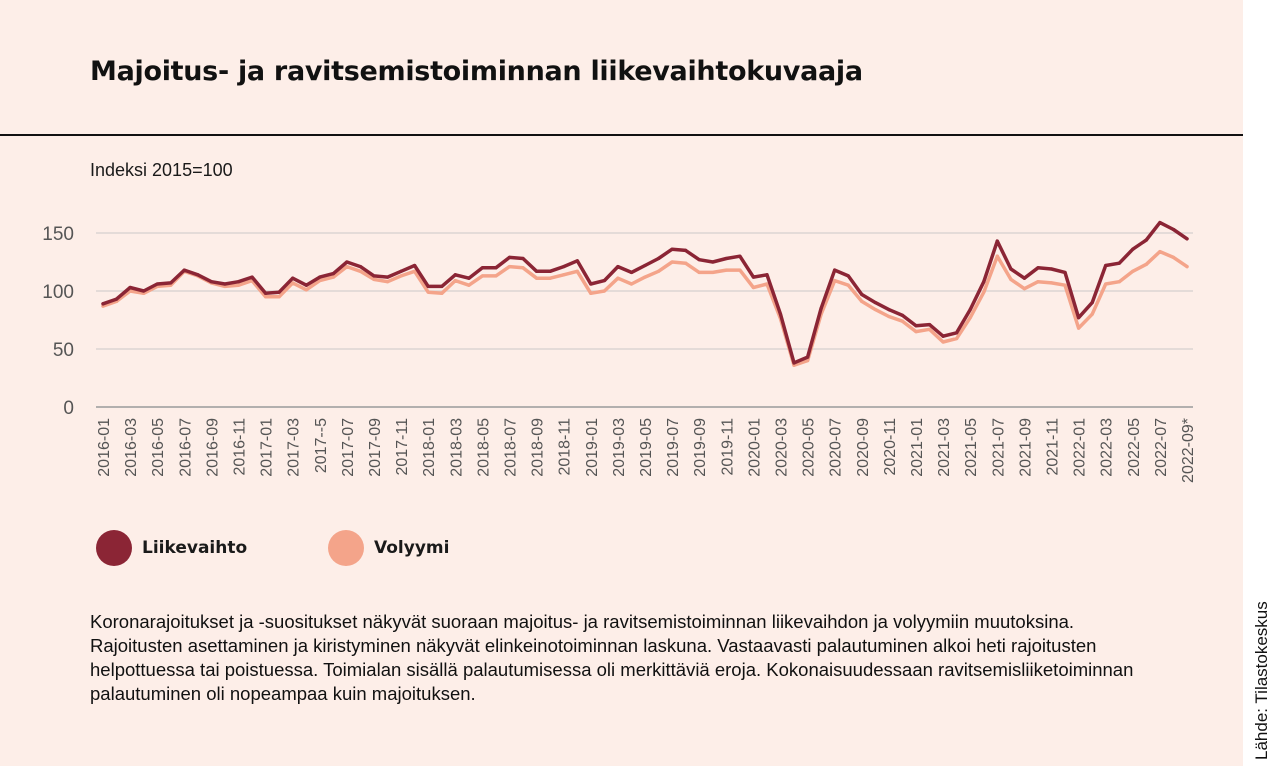 The width and height of the screenshot is (1280, 766). Describe the element at coordinates (58, 292) in the screenshot. I see `y-tick-label: 100` at that location.